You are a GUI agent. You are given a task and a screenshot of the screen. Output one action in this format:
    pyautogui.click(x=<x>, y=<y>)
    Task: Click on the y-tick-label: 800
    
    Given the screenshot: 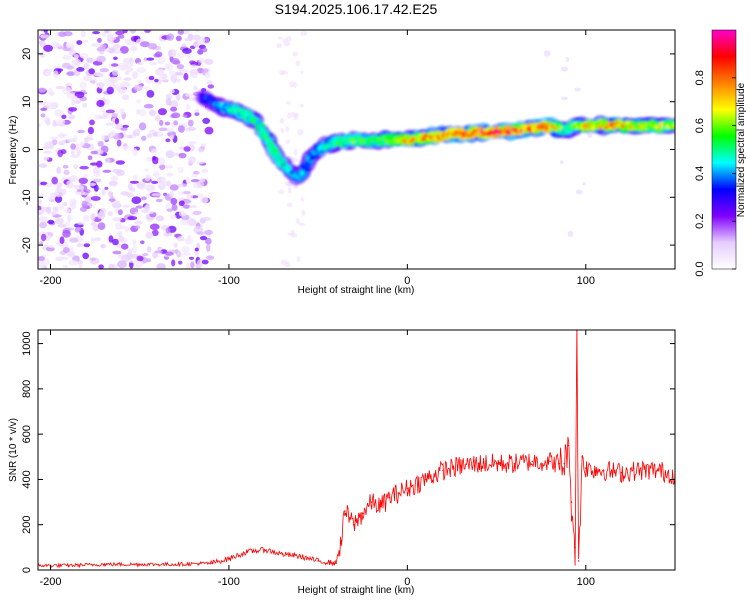 What is the action you would take?
    pyautogui.click(x=27, y=389)
    